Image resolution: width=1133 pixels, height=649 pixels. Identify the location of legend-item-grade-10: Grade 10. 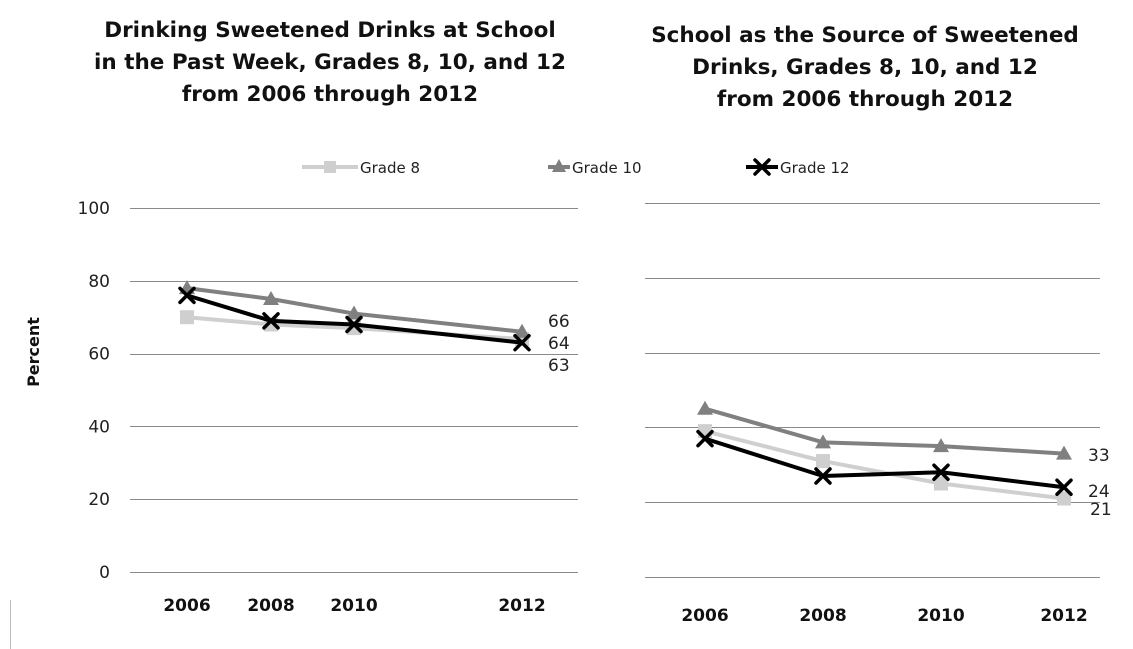
(595, 168).